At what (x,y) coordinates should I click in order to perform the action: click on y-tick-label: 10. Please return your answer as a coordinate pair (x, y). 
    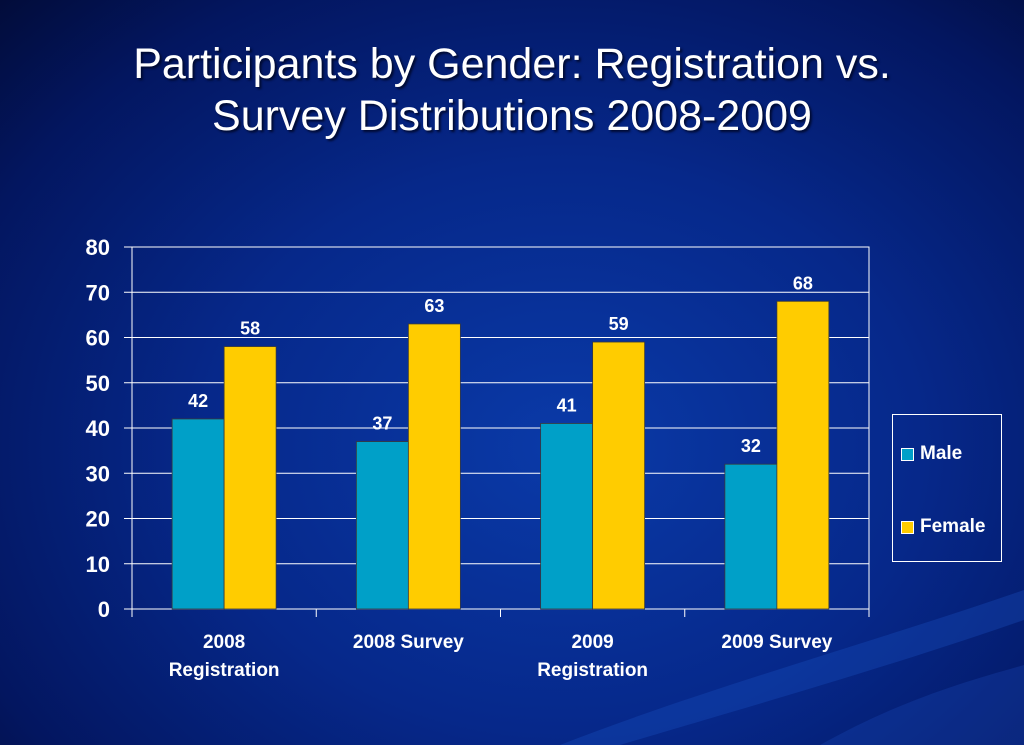
    Looking at the image, I should click on (98, 564).